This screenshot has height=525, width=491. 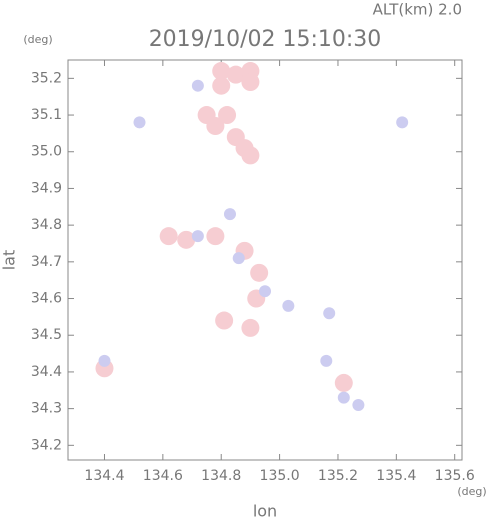 What do you see at coordinates (265, 511) in the screenshot?
I see `x-axis-label: lon` at bounding box center [265, 511].